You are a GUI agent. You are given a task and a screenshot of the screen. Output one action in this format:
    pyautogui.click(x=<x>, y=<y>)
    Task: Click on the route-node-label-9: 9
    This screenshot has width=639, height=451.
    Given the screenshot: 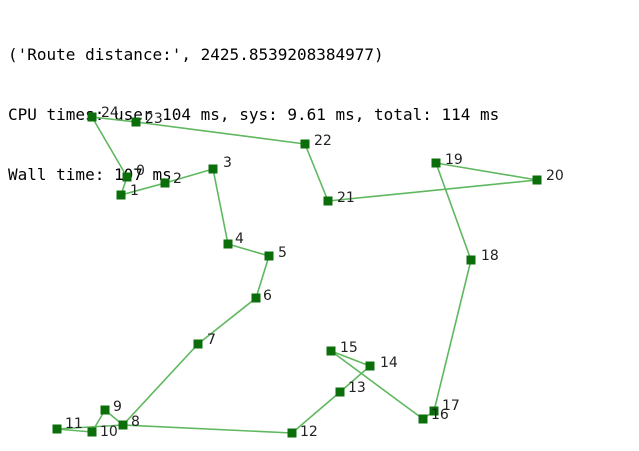 What is the action you would take?
    pyautogui.click(x=117, y=407)
    